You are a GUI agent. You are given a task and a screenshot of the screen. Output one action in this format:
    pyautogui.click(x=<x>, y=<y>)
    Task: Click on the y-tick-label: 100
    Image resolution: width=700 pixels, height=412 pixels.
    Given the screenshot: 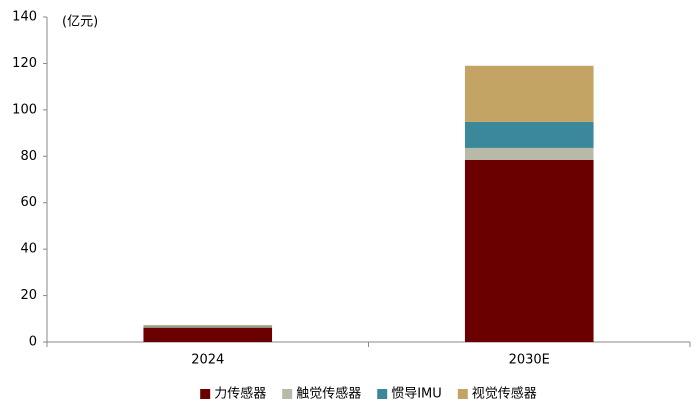 What is the action you would take?
    pyautogui.click(x=24, y=109)
    